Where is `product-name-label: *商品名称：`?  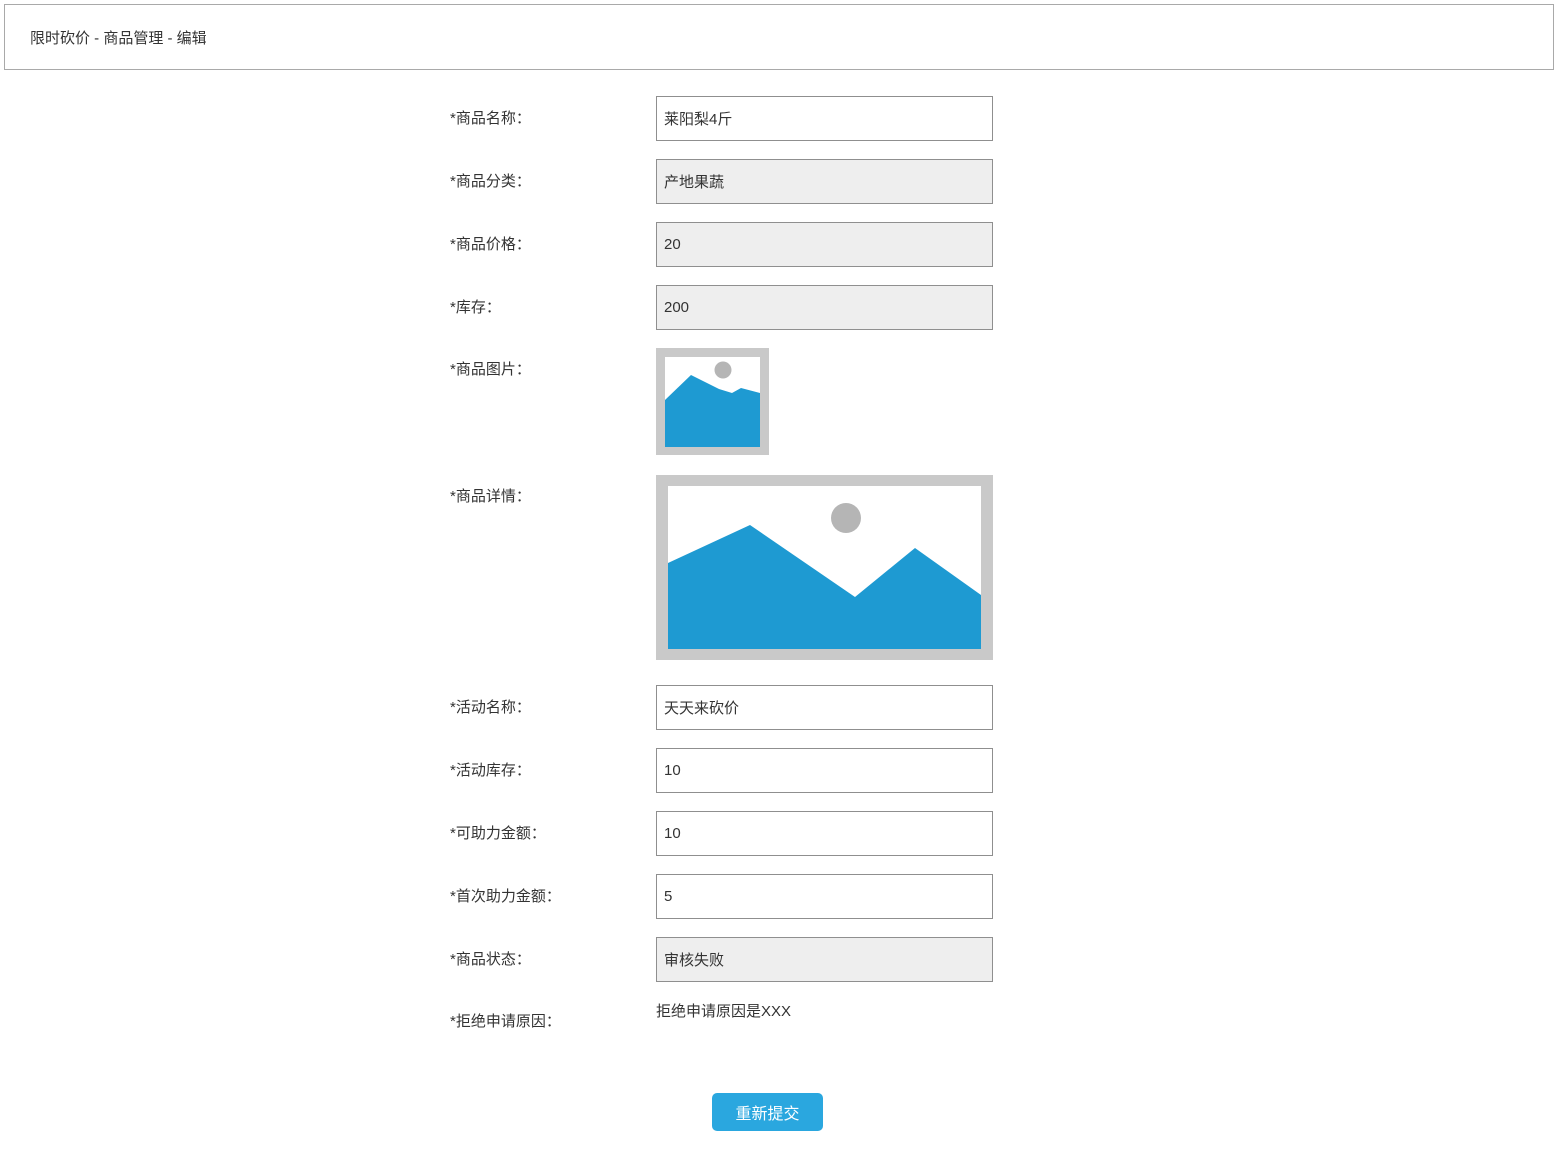
product-name-label: *商品名称： is located at coordinates (490, 118).